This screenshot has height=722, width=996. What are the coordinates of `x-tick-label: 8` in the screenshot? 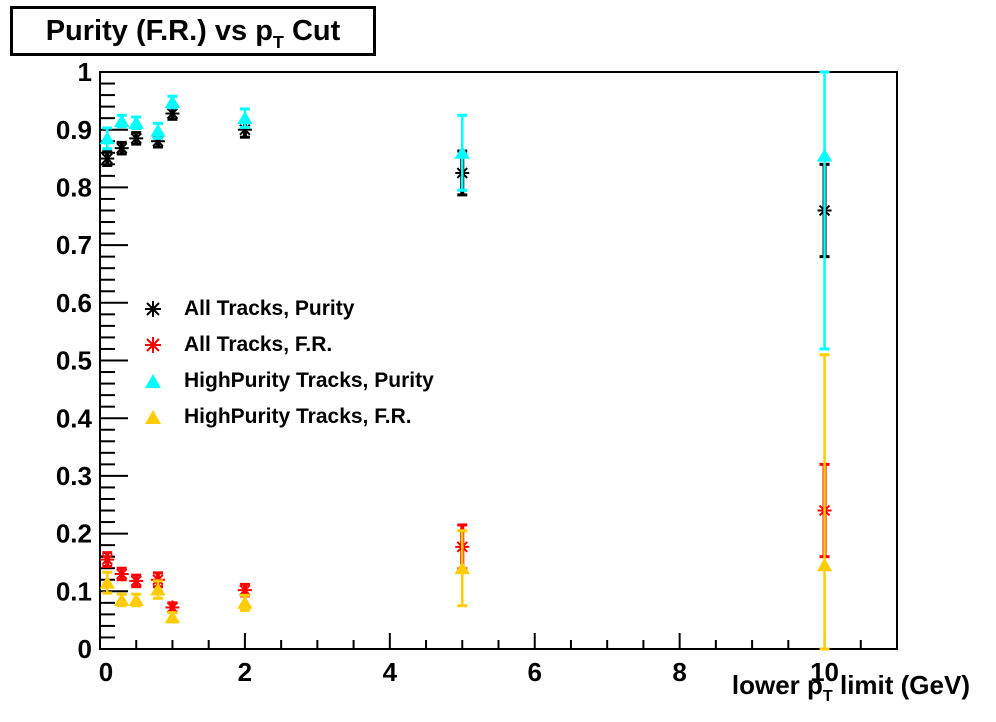 It's located at (679, 672).